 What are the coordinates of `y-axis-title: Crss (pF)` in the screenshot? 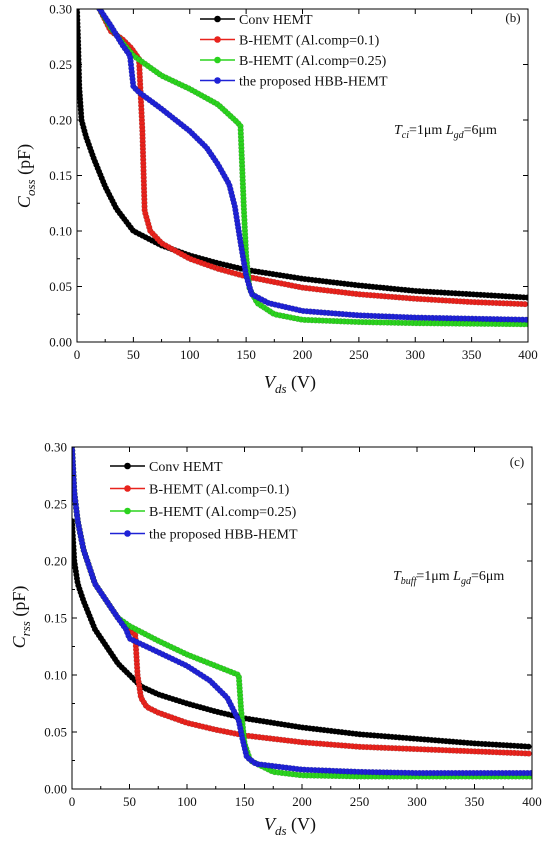 It's located at (21, 617).